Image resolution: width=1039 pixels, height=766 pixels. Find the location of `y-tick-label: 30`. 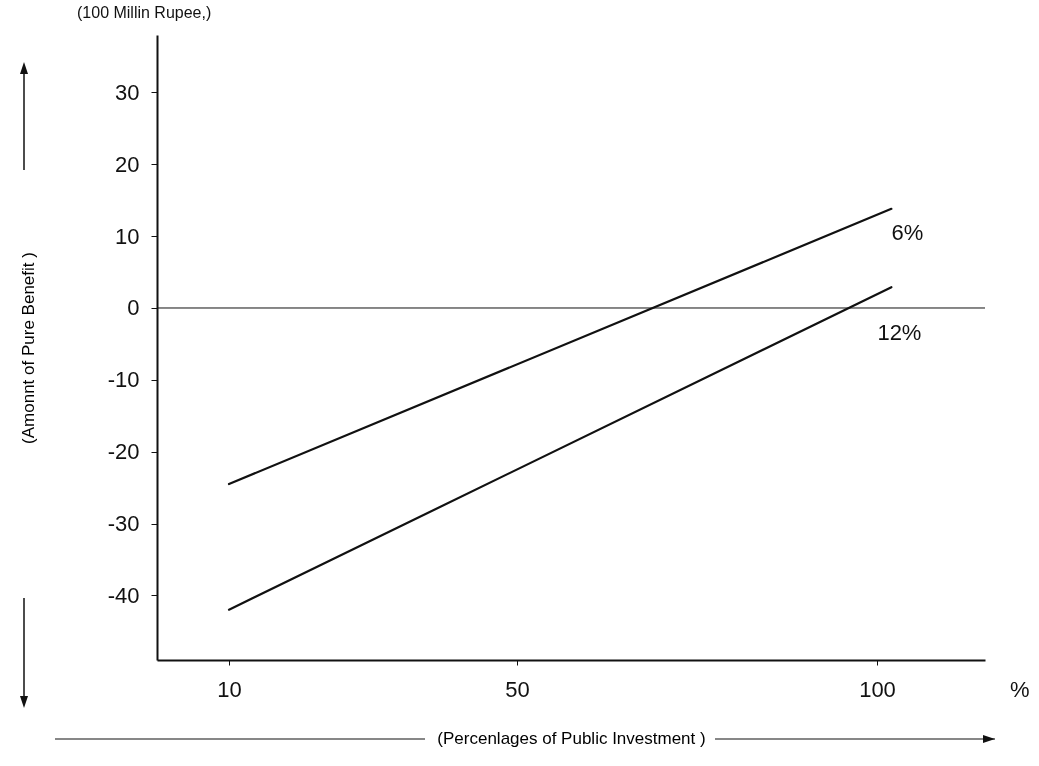

y-tick-label: 30 is located at coordinates (127, 92).